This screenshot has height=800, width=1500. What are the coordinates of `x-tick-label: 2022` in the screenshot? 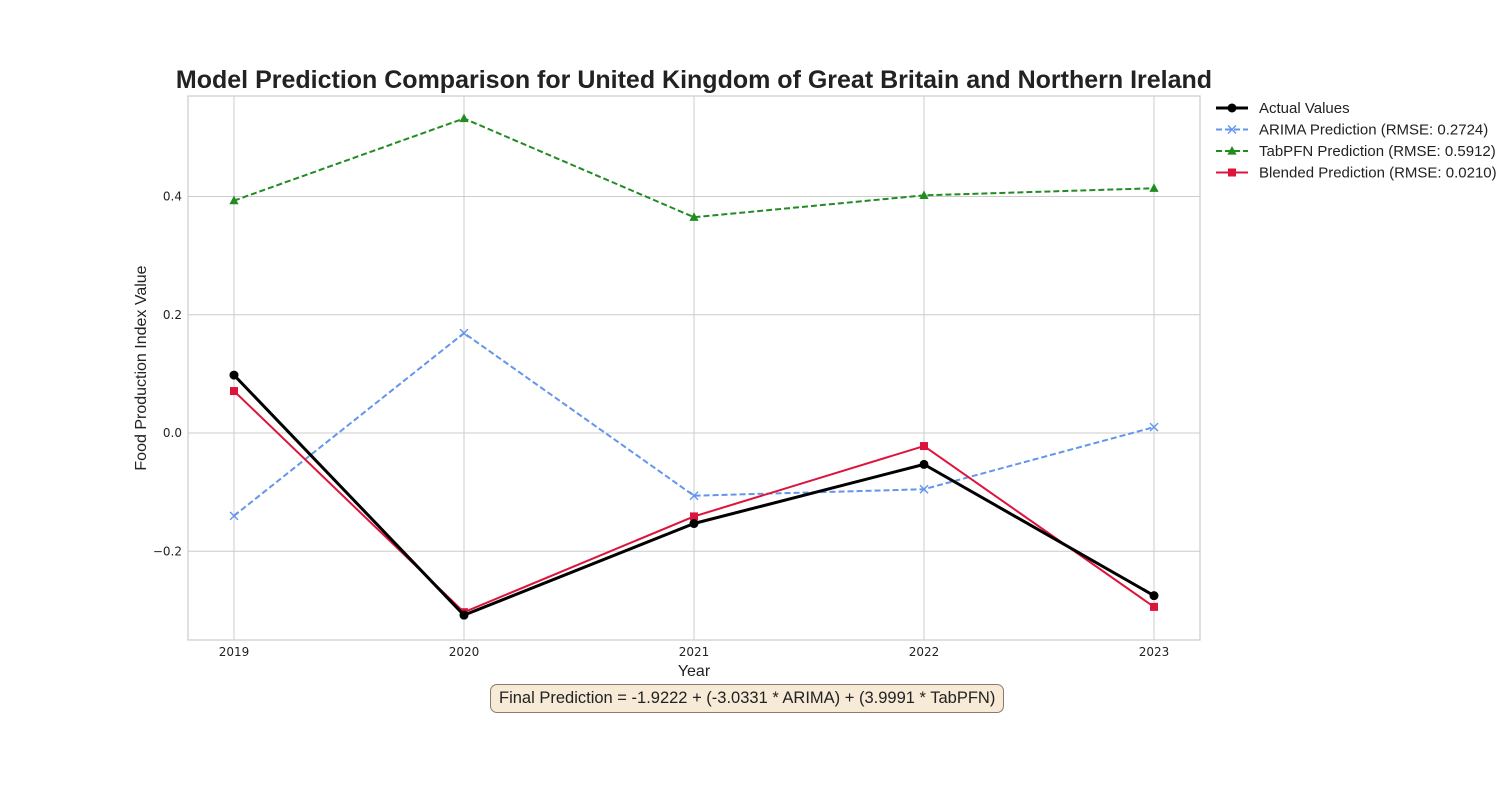 It's located at (924, 652).